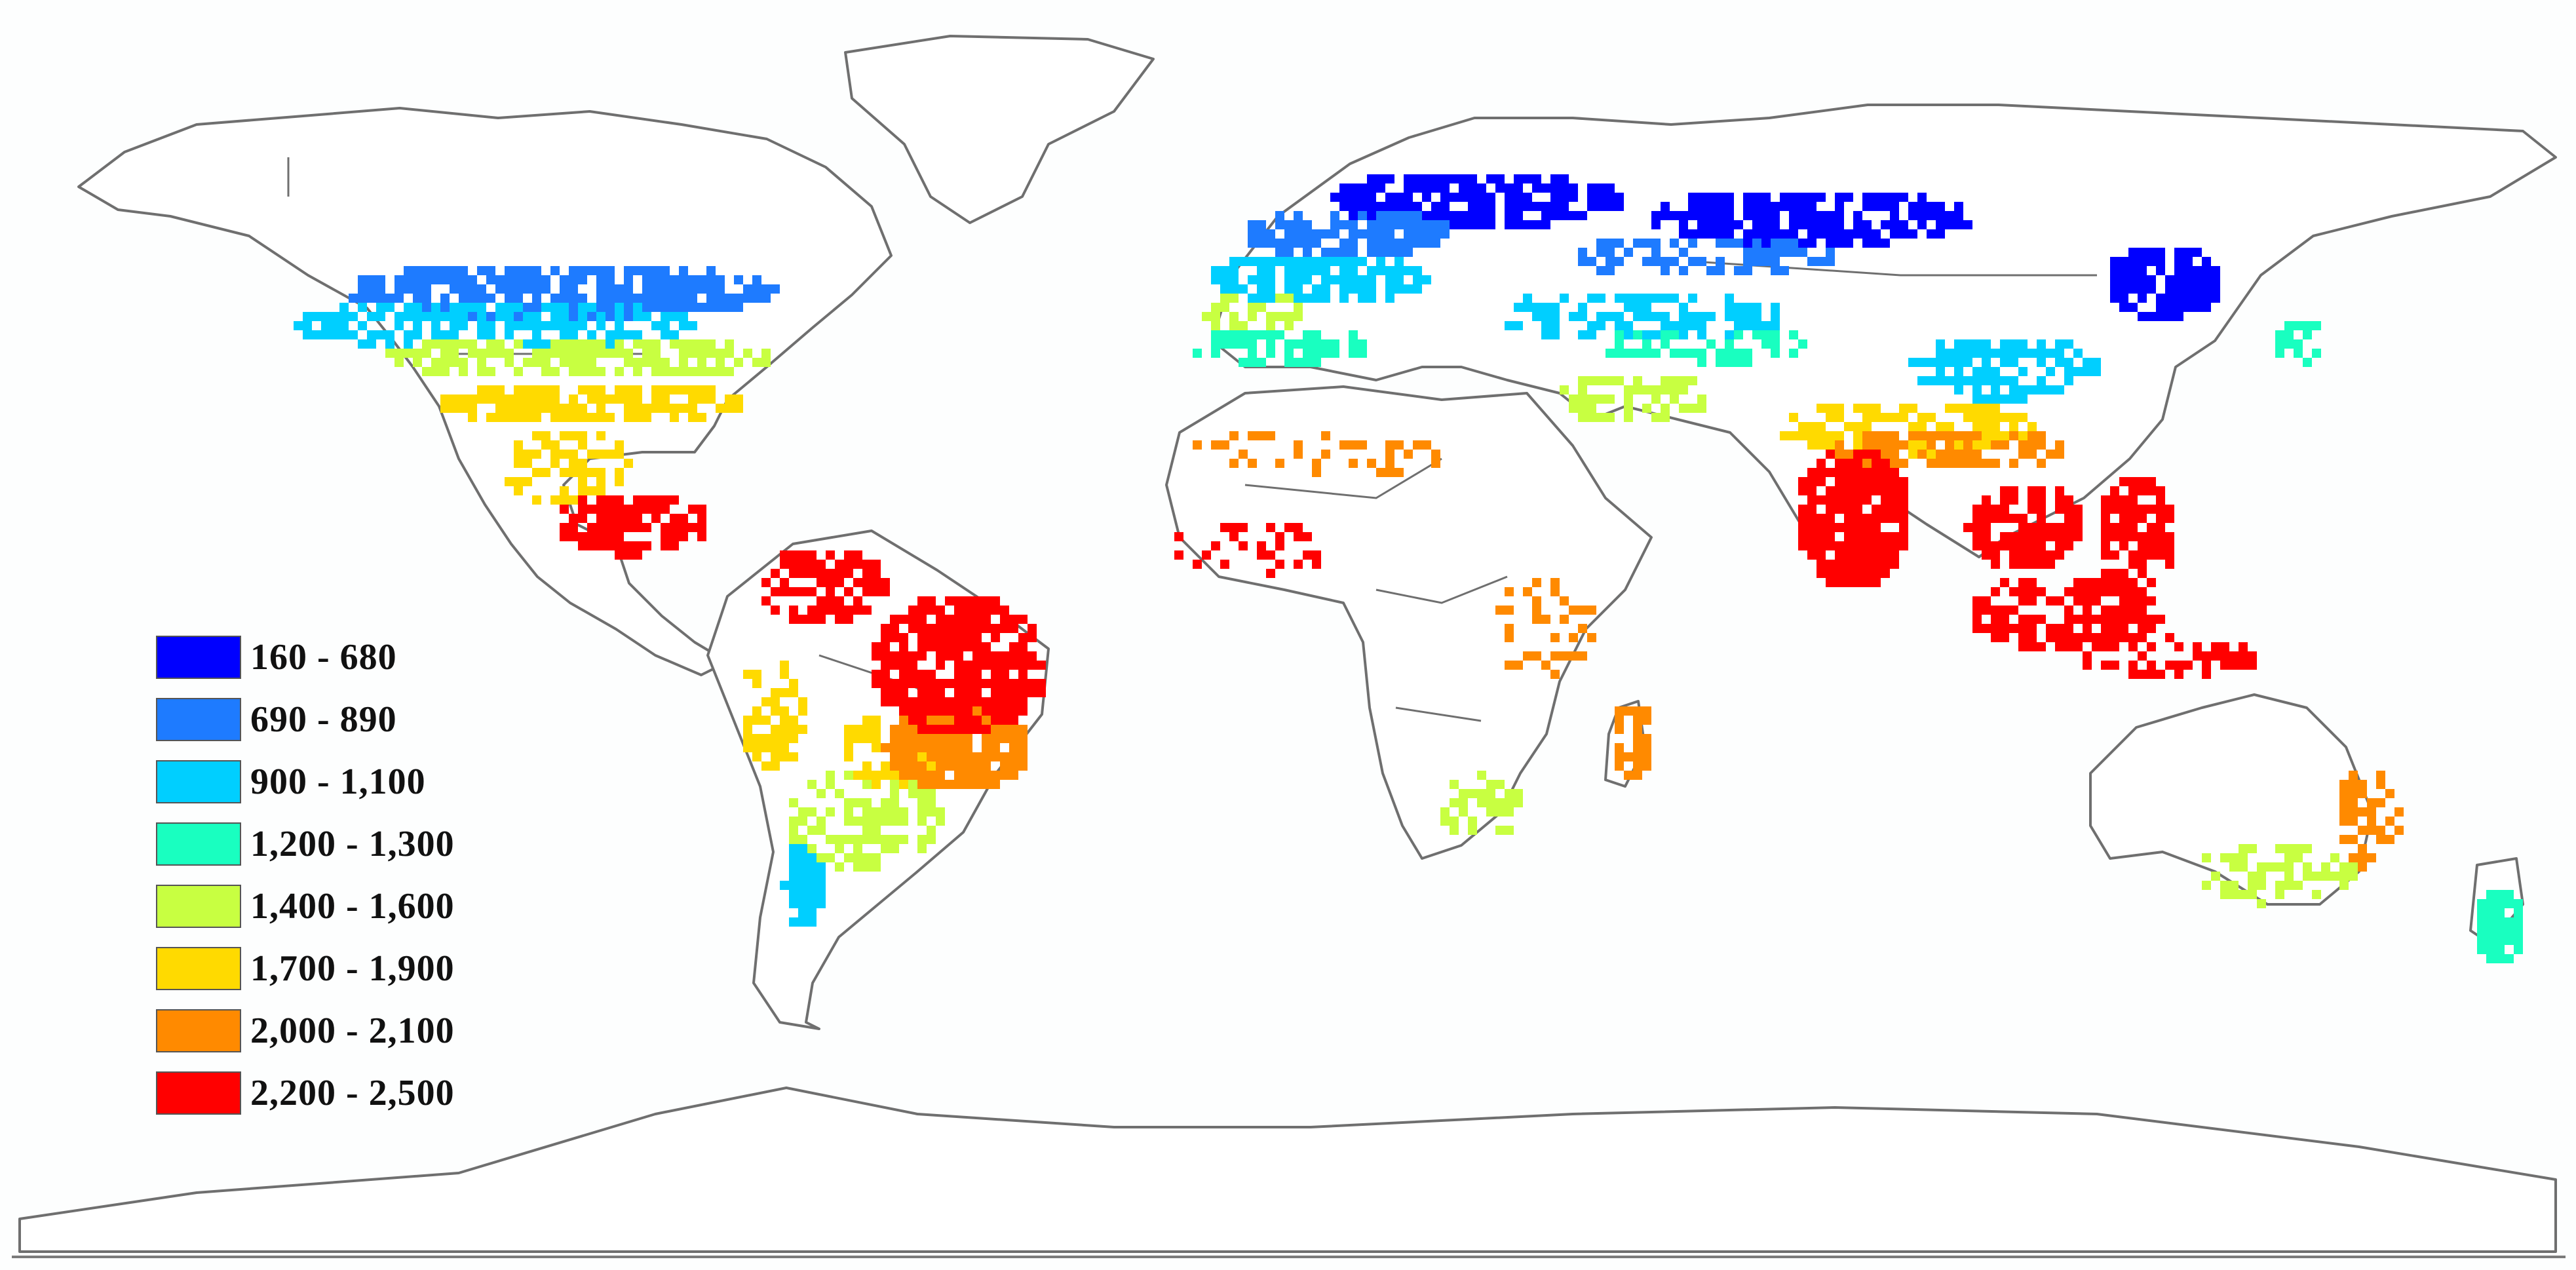 Image resolution: width=2576 pixels, height=1270 pixels. What do you see at coordinates (352, 968) in the screenshot?
I see `legend-label: 1,700 - 1,900` at bounding box center [352, 968].